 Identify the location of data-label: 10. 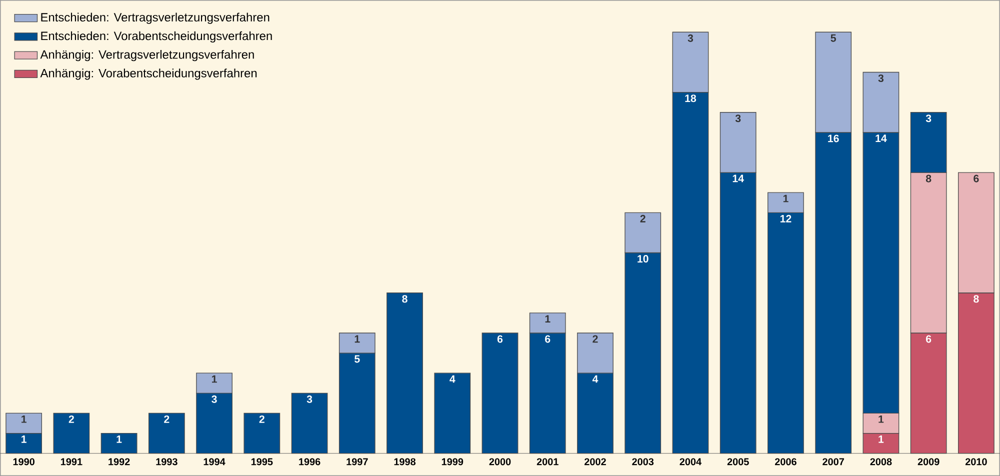
(643, 259).